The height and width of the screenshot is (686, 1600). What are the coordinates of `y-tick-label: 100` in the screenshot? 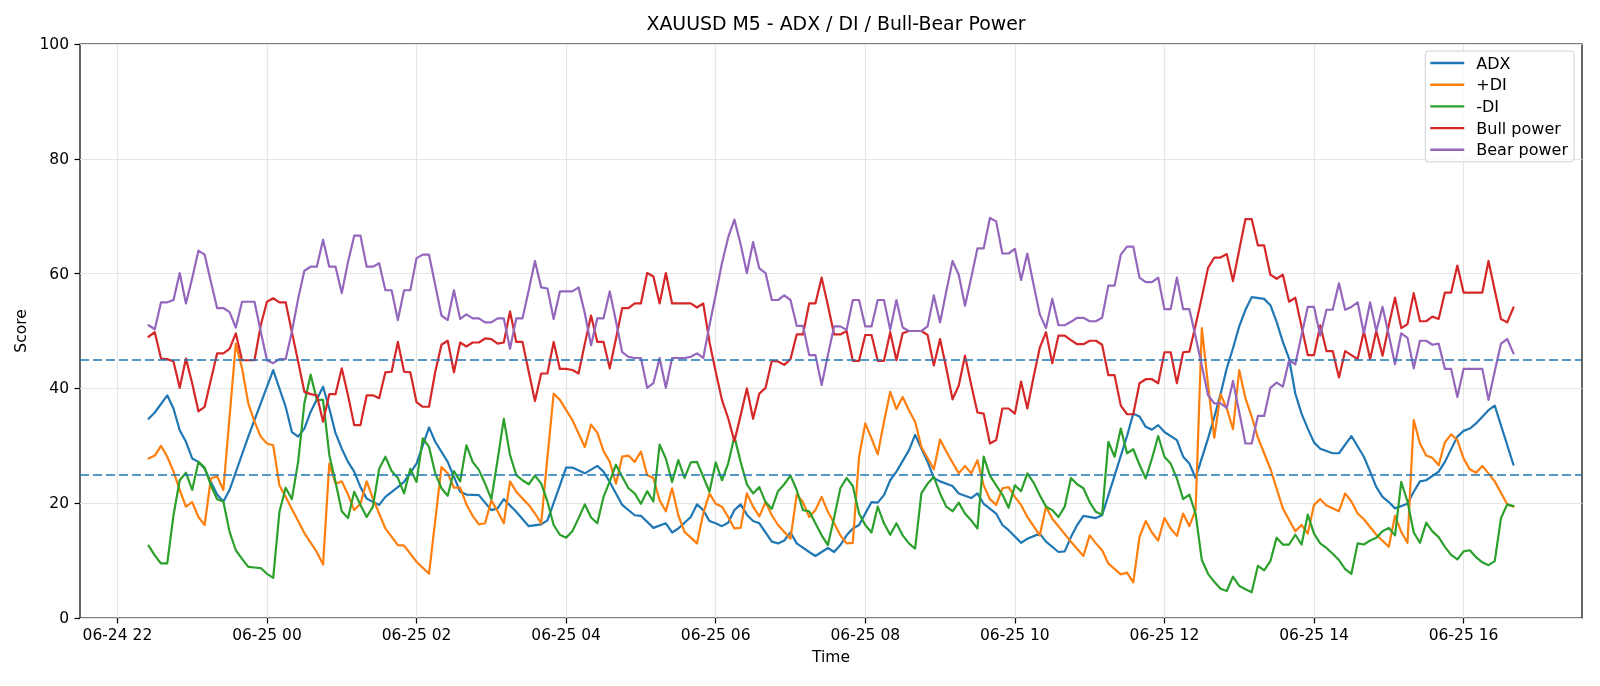 It's located at (54, 44).